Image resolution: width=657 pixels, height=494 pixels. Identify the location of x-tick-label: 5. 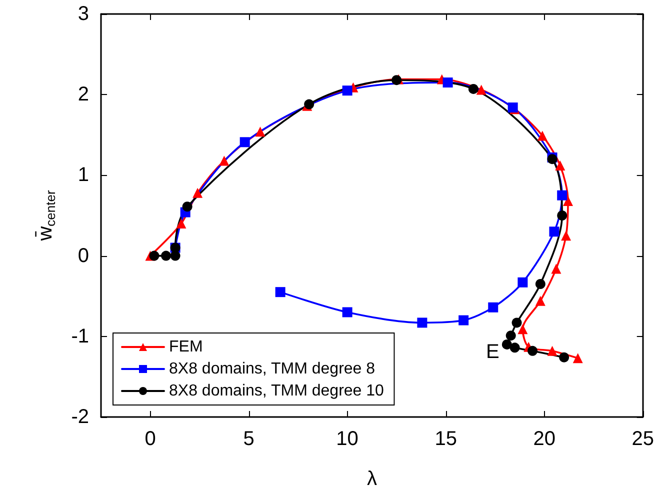
(248, 439).